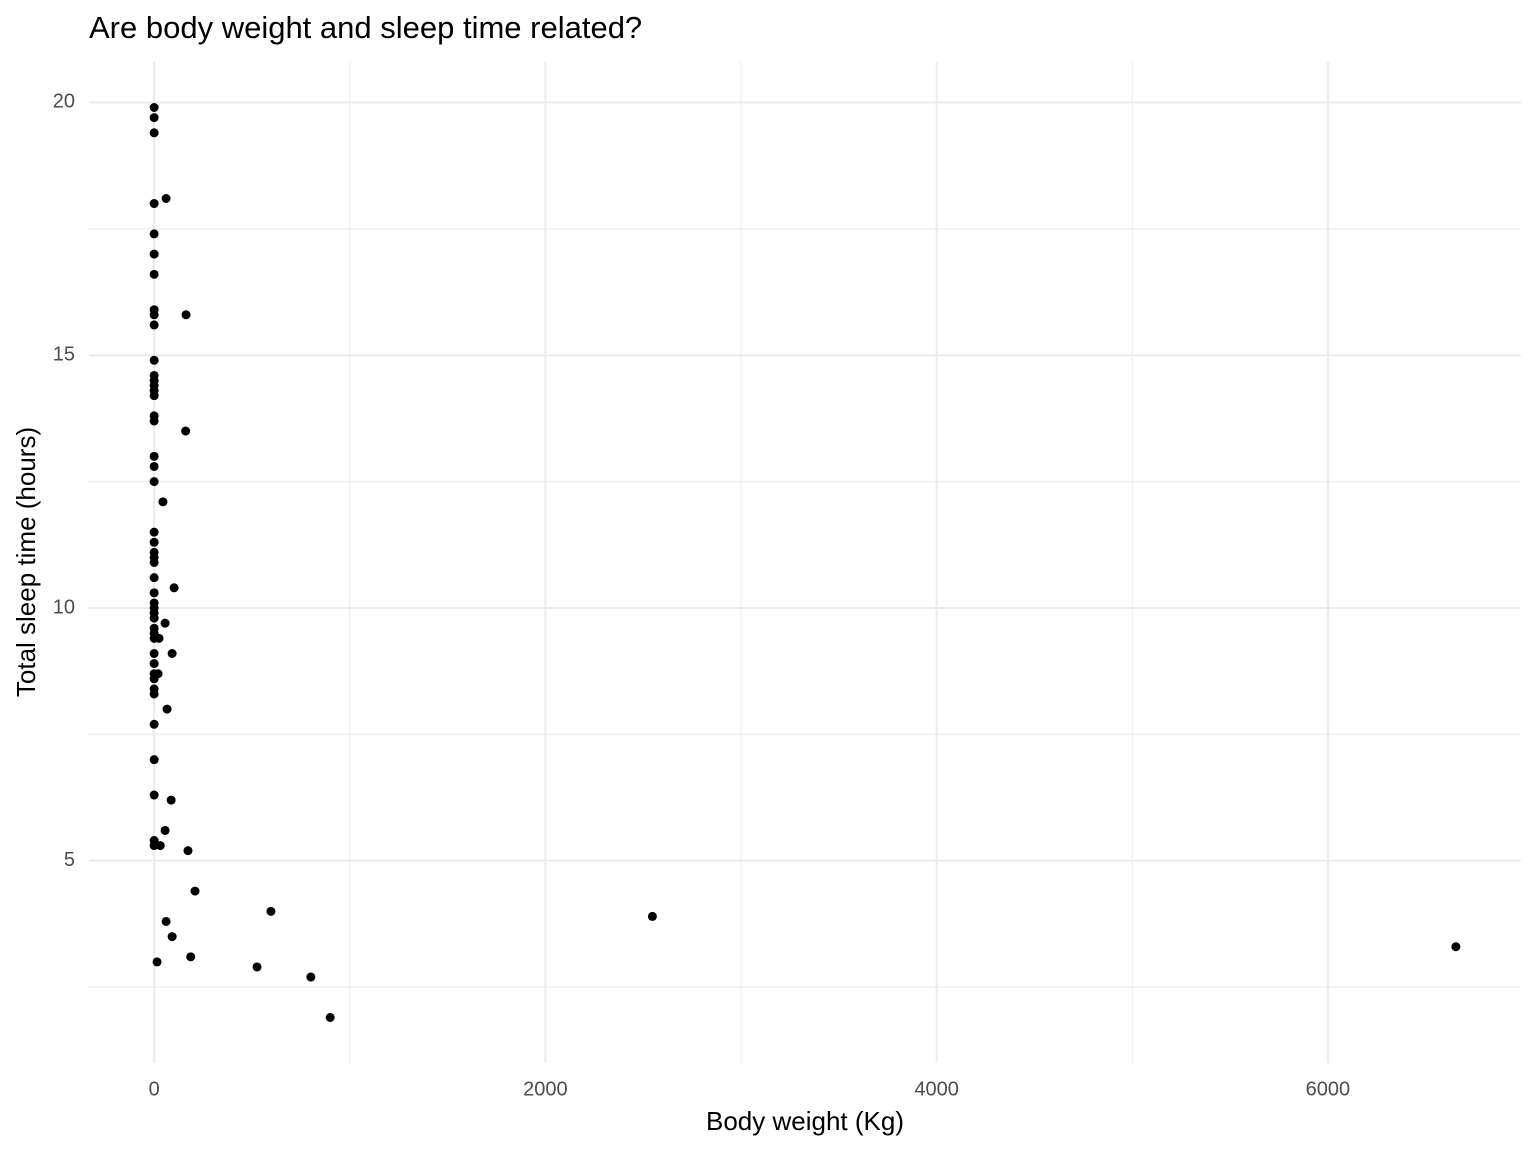  I want to click on x-tick-label: 0, so click(154, 1089).